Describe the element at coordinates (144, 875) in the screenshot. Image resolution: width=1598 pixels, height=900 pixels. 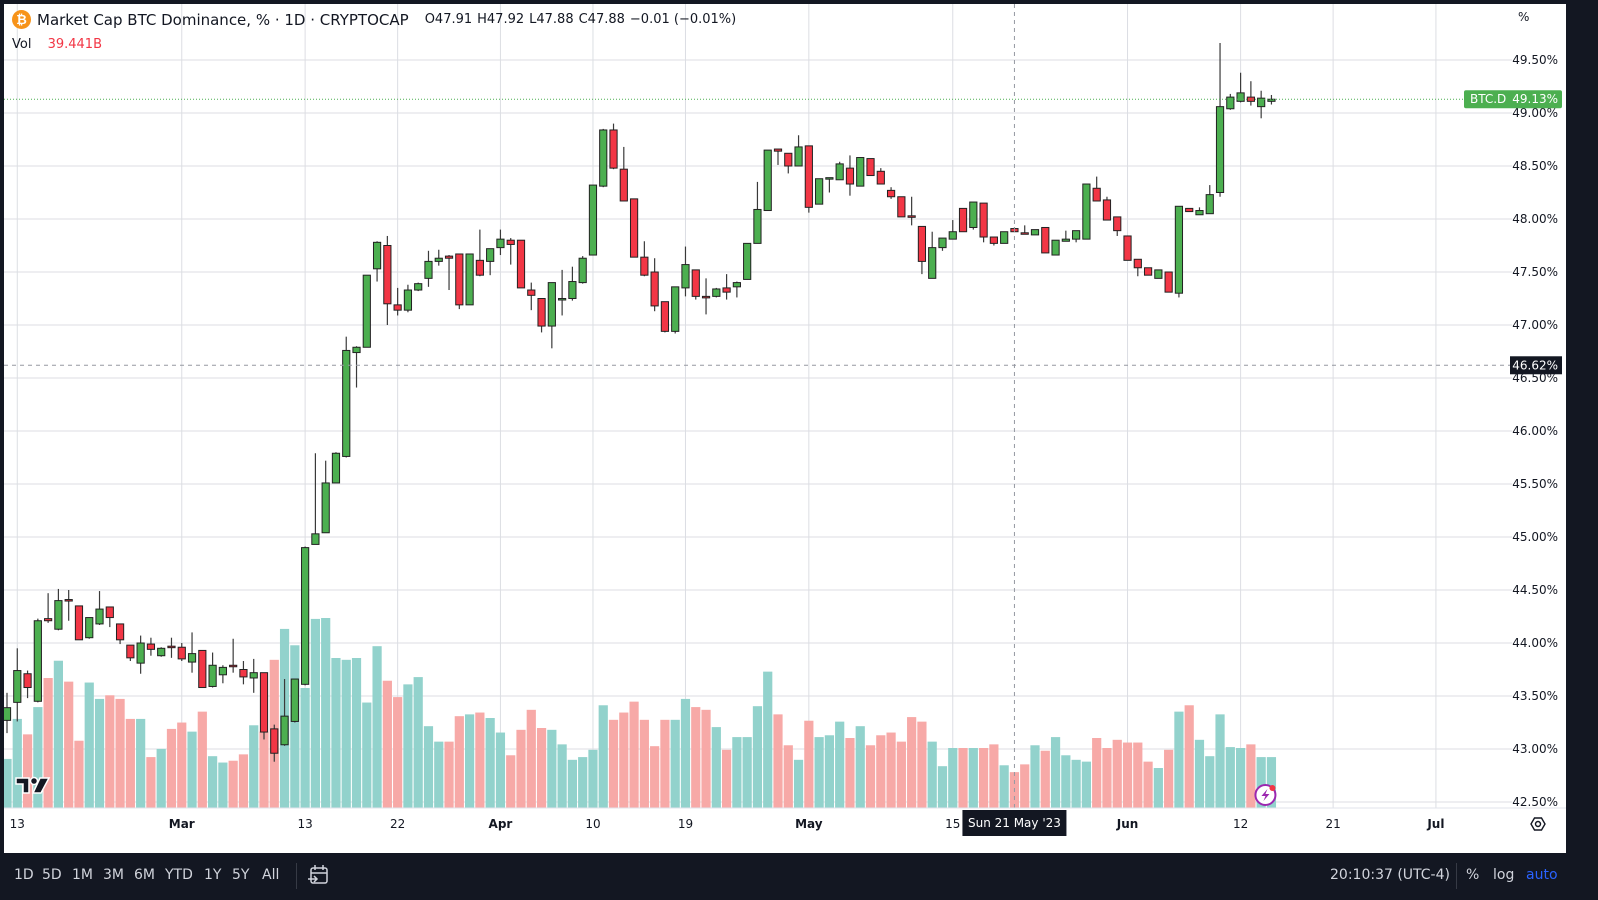
I see `range-button-6m: 6M` at that location.